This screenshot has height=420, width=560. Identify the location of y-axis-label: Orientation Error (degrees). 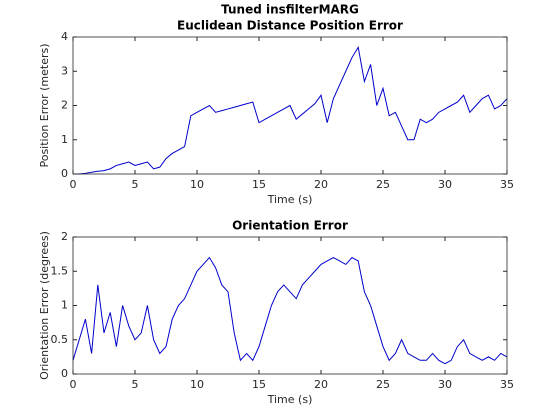
(44, 305).